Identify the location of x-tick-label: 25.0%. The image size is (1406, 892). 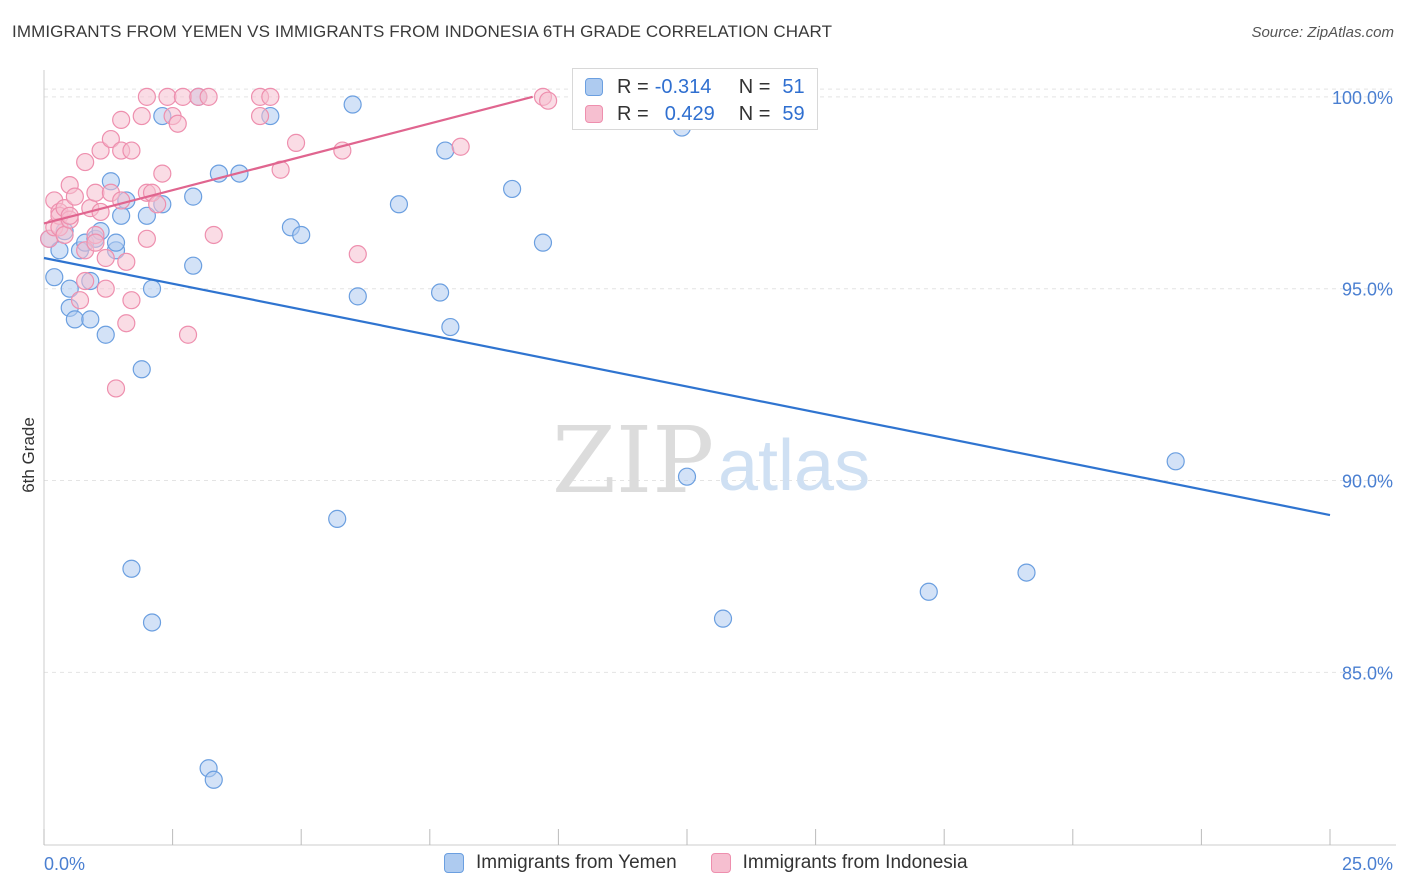
(1367, 864).